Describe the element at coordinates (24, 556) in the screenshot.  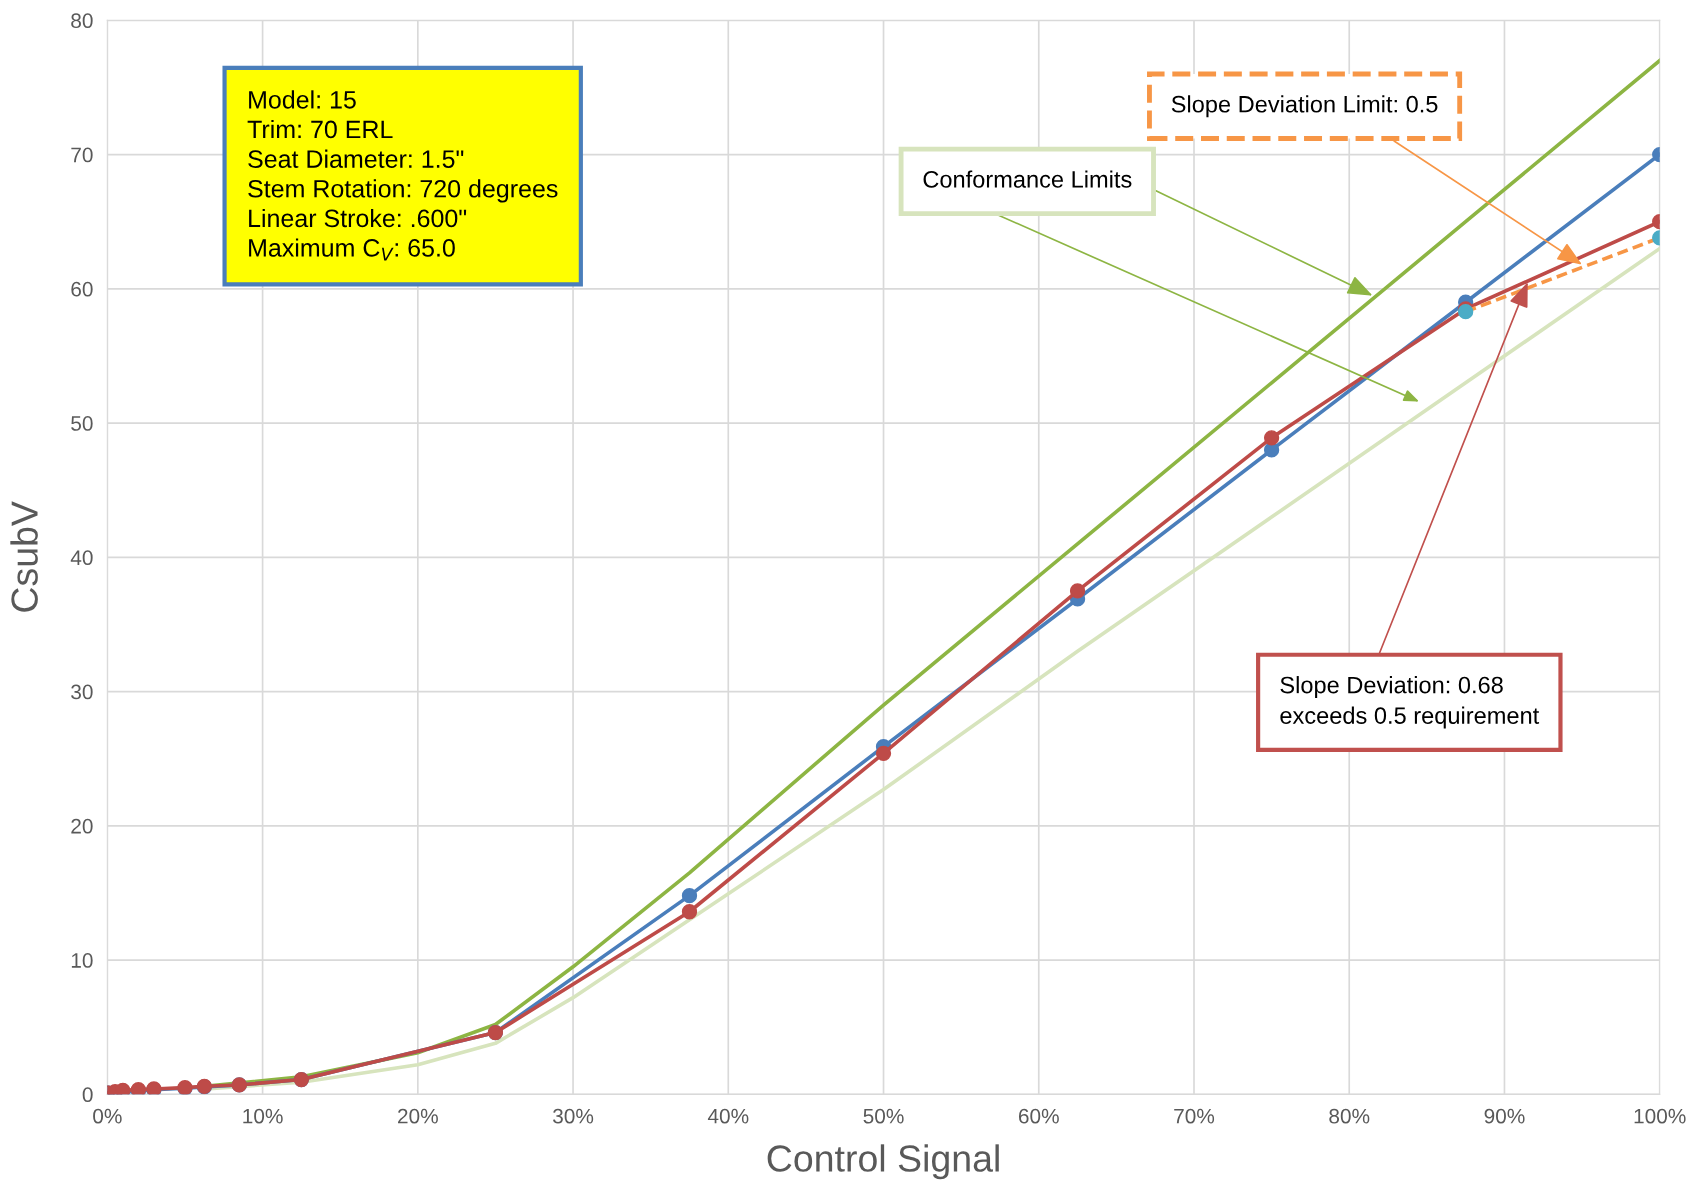
I see `y-axis-title: CsubV` at that location.